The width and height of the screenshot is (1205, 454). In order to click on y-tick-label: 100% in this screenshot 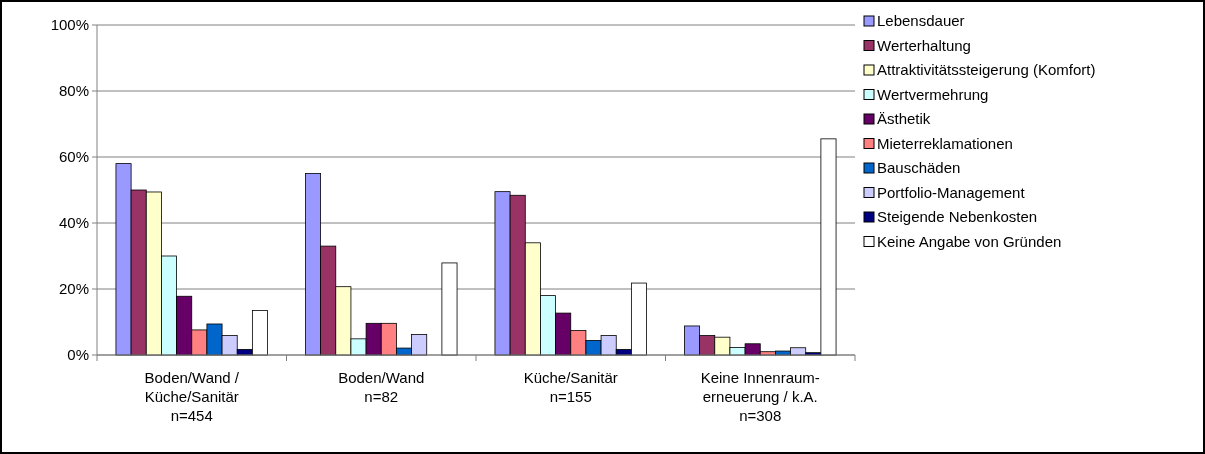, I will do `click(69, 25)`.